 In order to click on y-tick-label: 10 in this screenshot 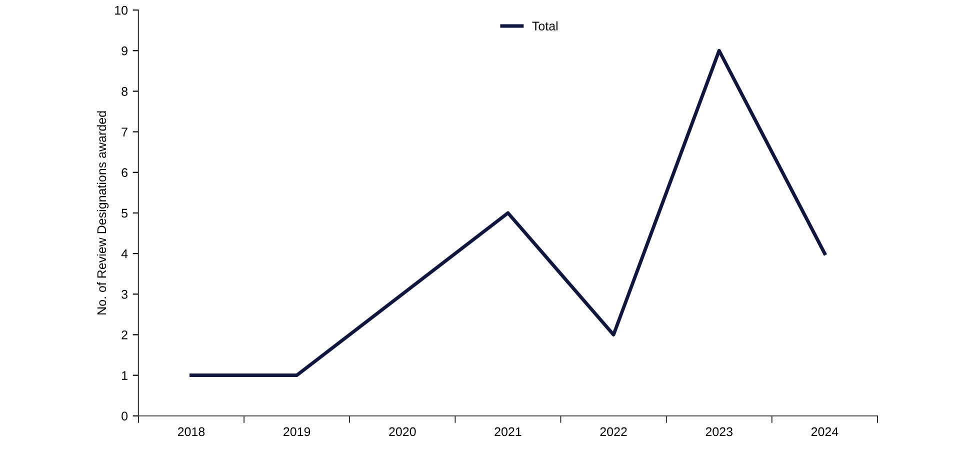, I will do `click(121, 10)`.